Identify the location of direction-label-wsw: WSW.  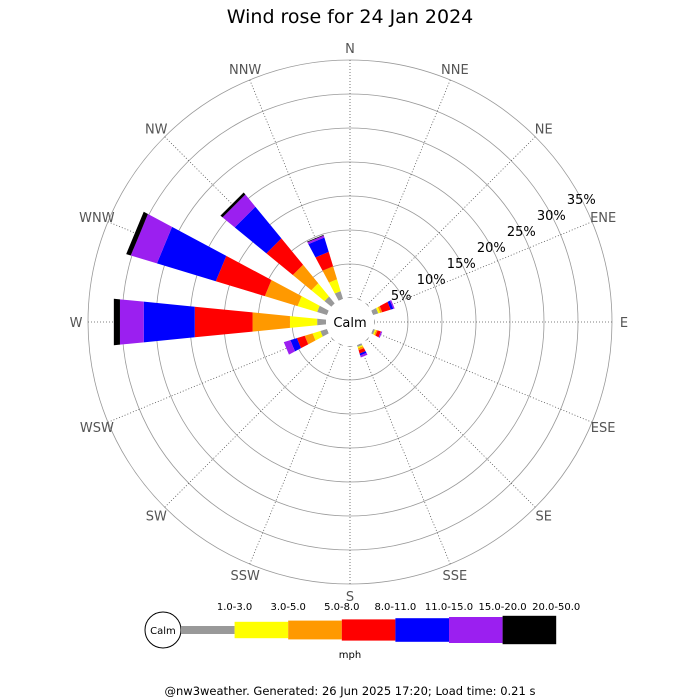
(97, 428).